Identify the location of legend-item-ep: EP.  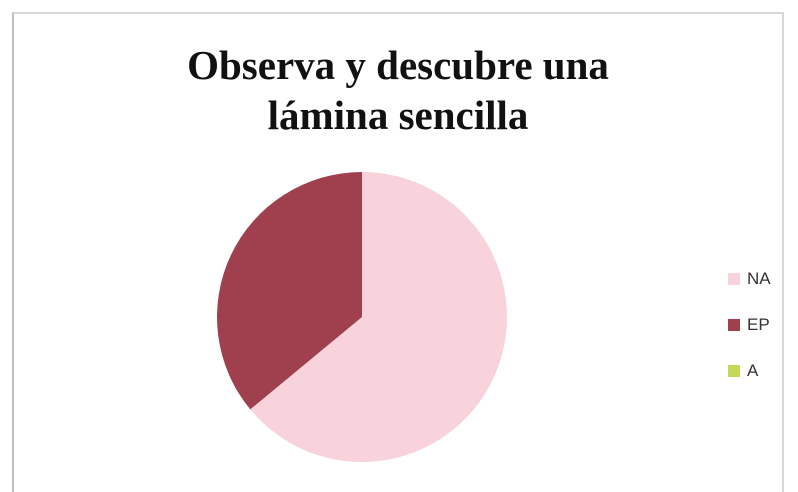
(749, 325).